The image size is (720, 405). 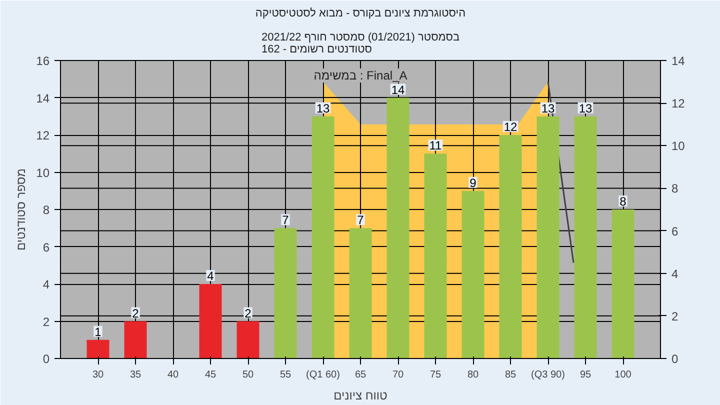 I want to click on y-tick-label: 6, so click(x=46, y=247).